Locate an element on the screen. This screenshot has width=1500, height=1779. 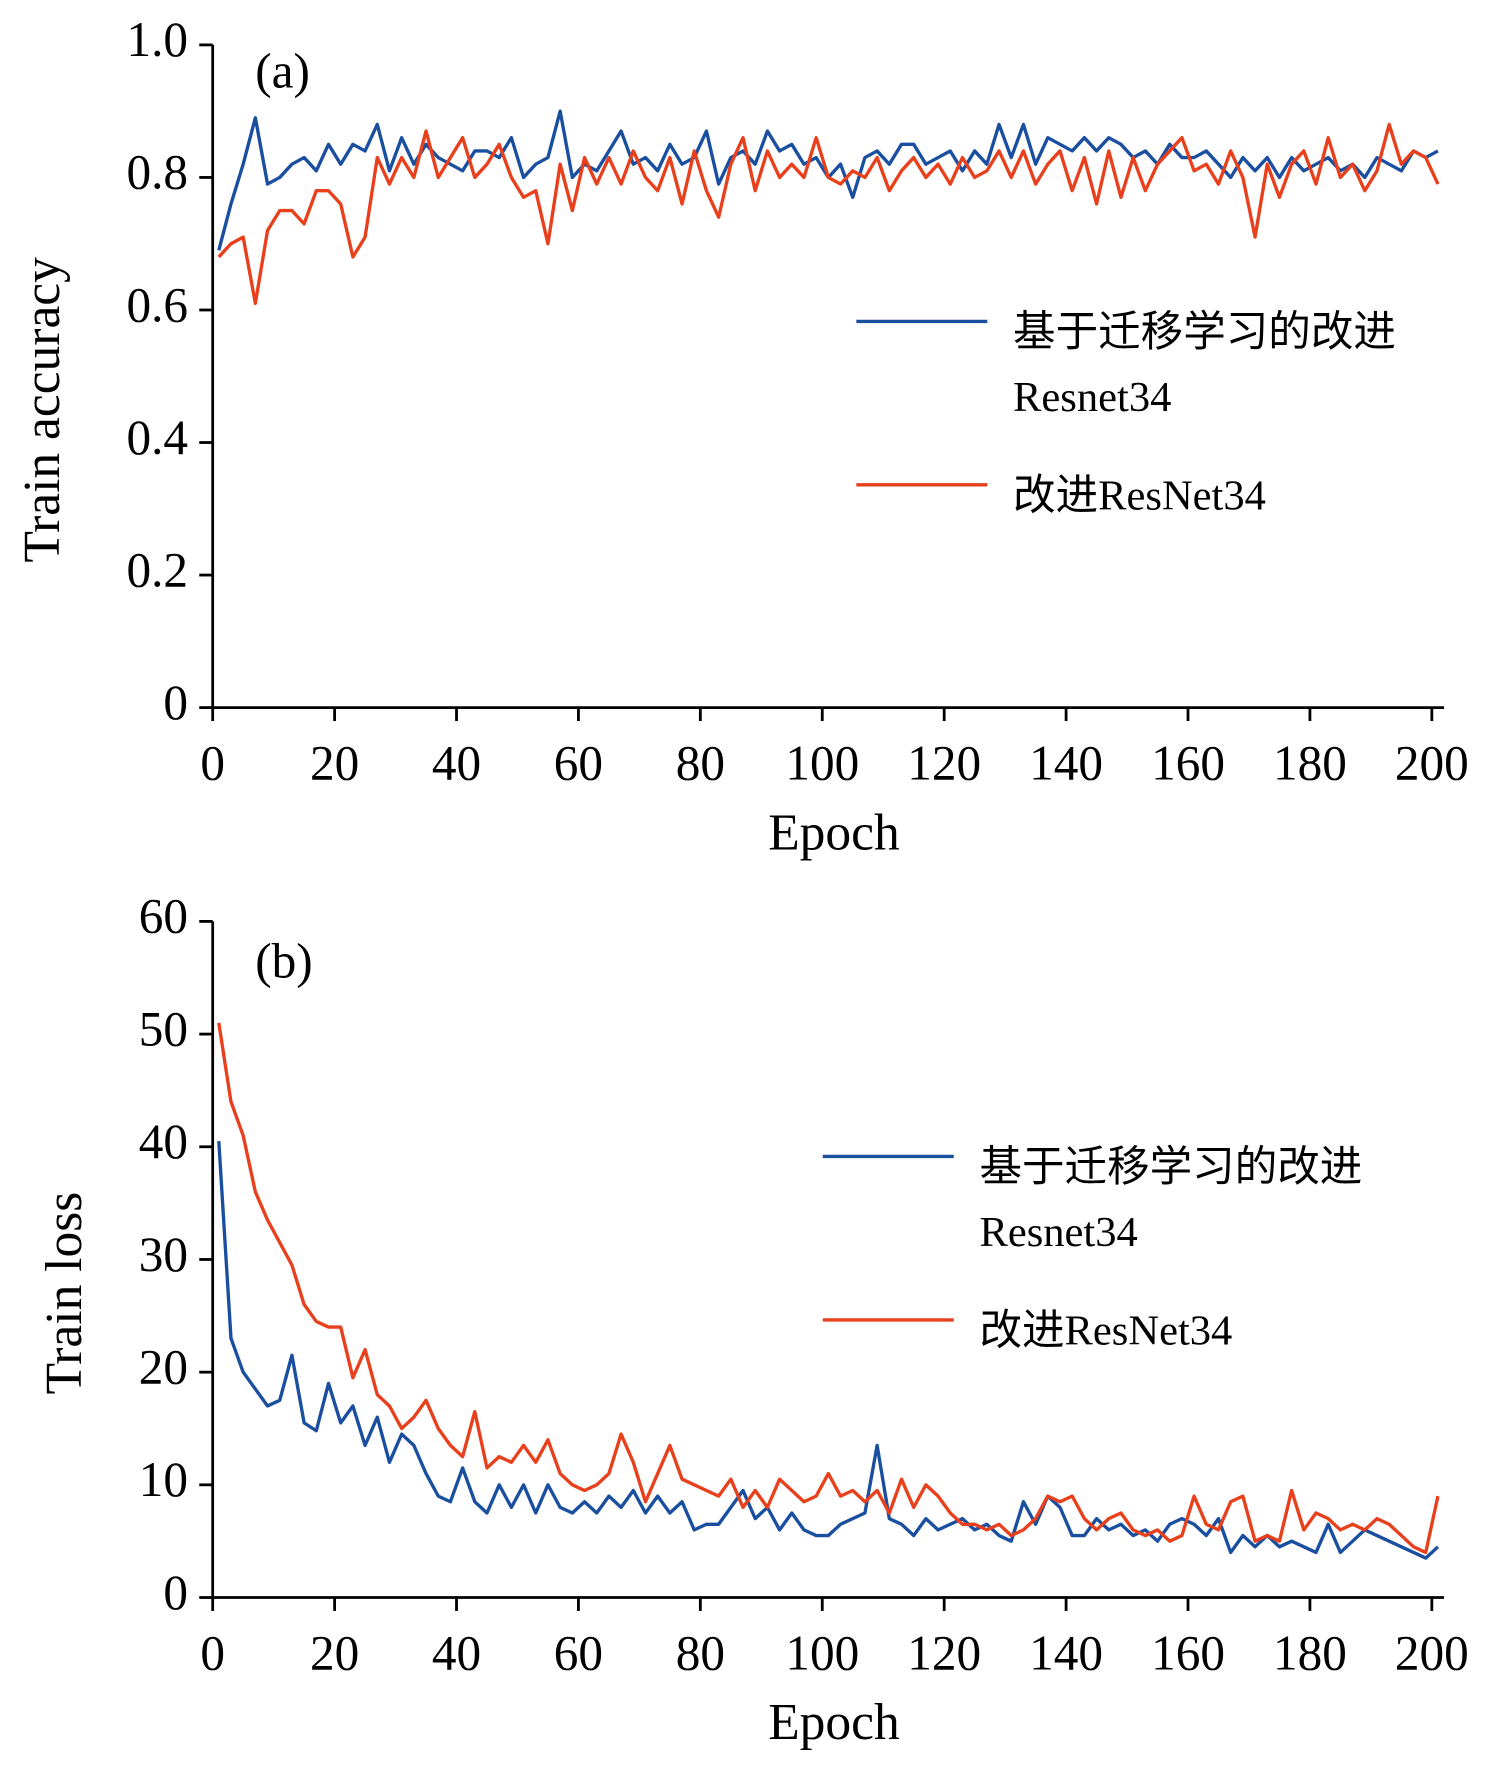
series-line is located at coordinates (828, 214).